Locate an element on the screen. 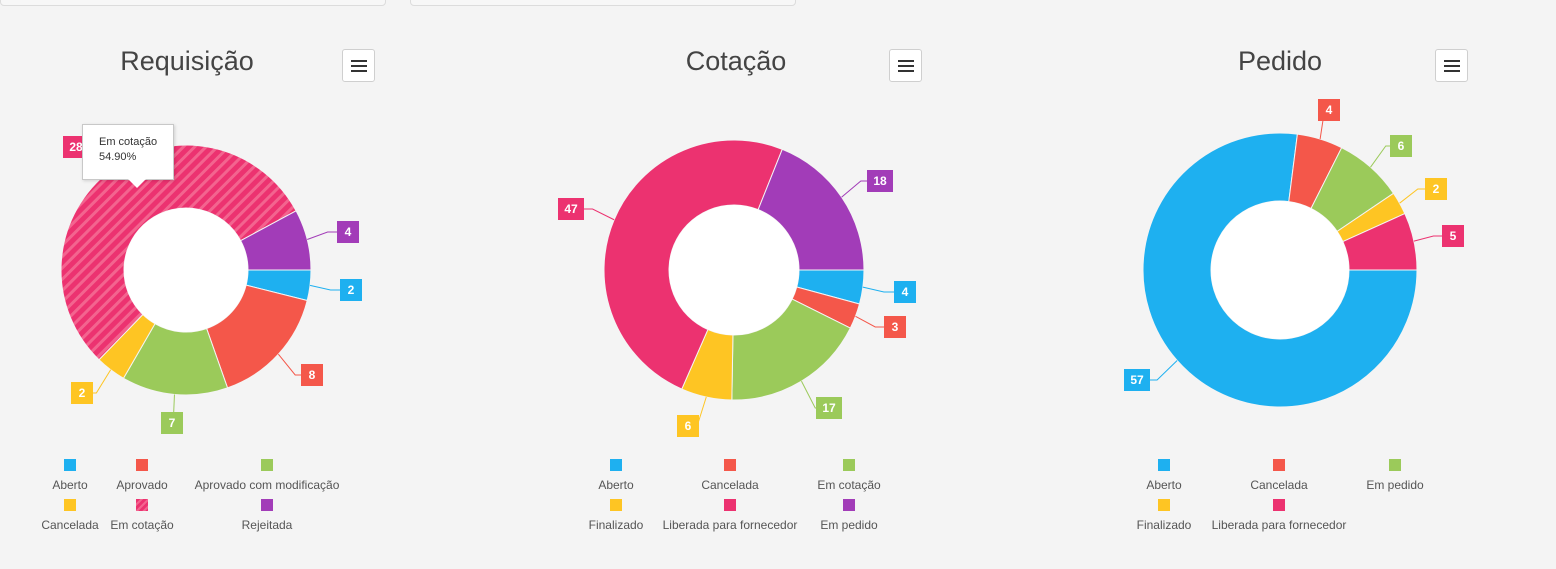  data-label: 8 is located at coordinates (312, 375).